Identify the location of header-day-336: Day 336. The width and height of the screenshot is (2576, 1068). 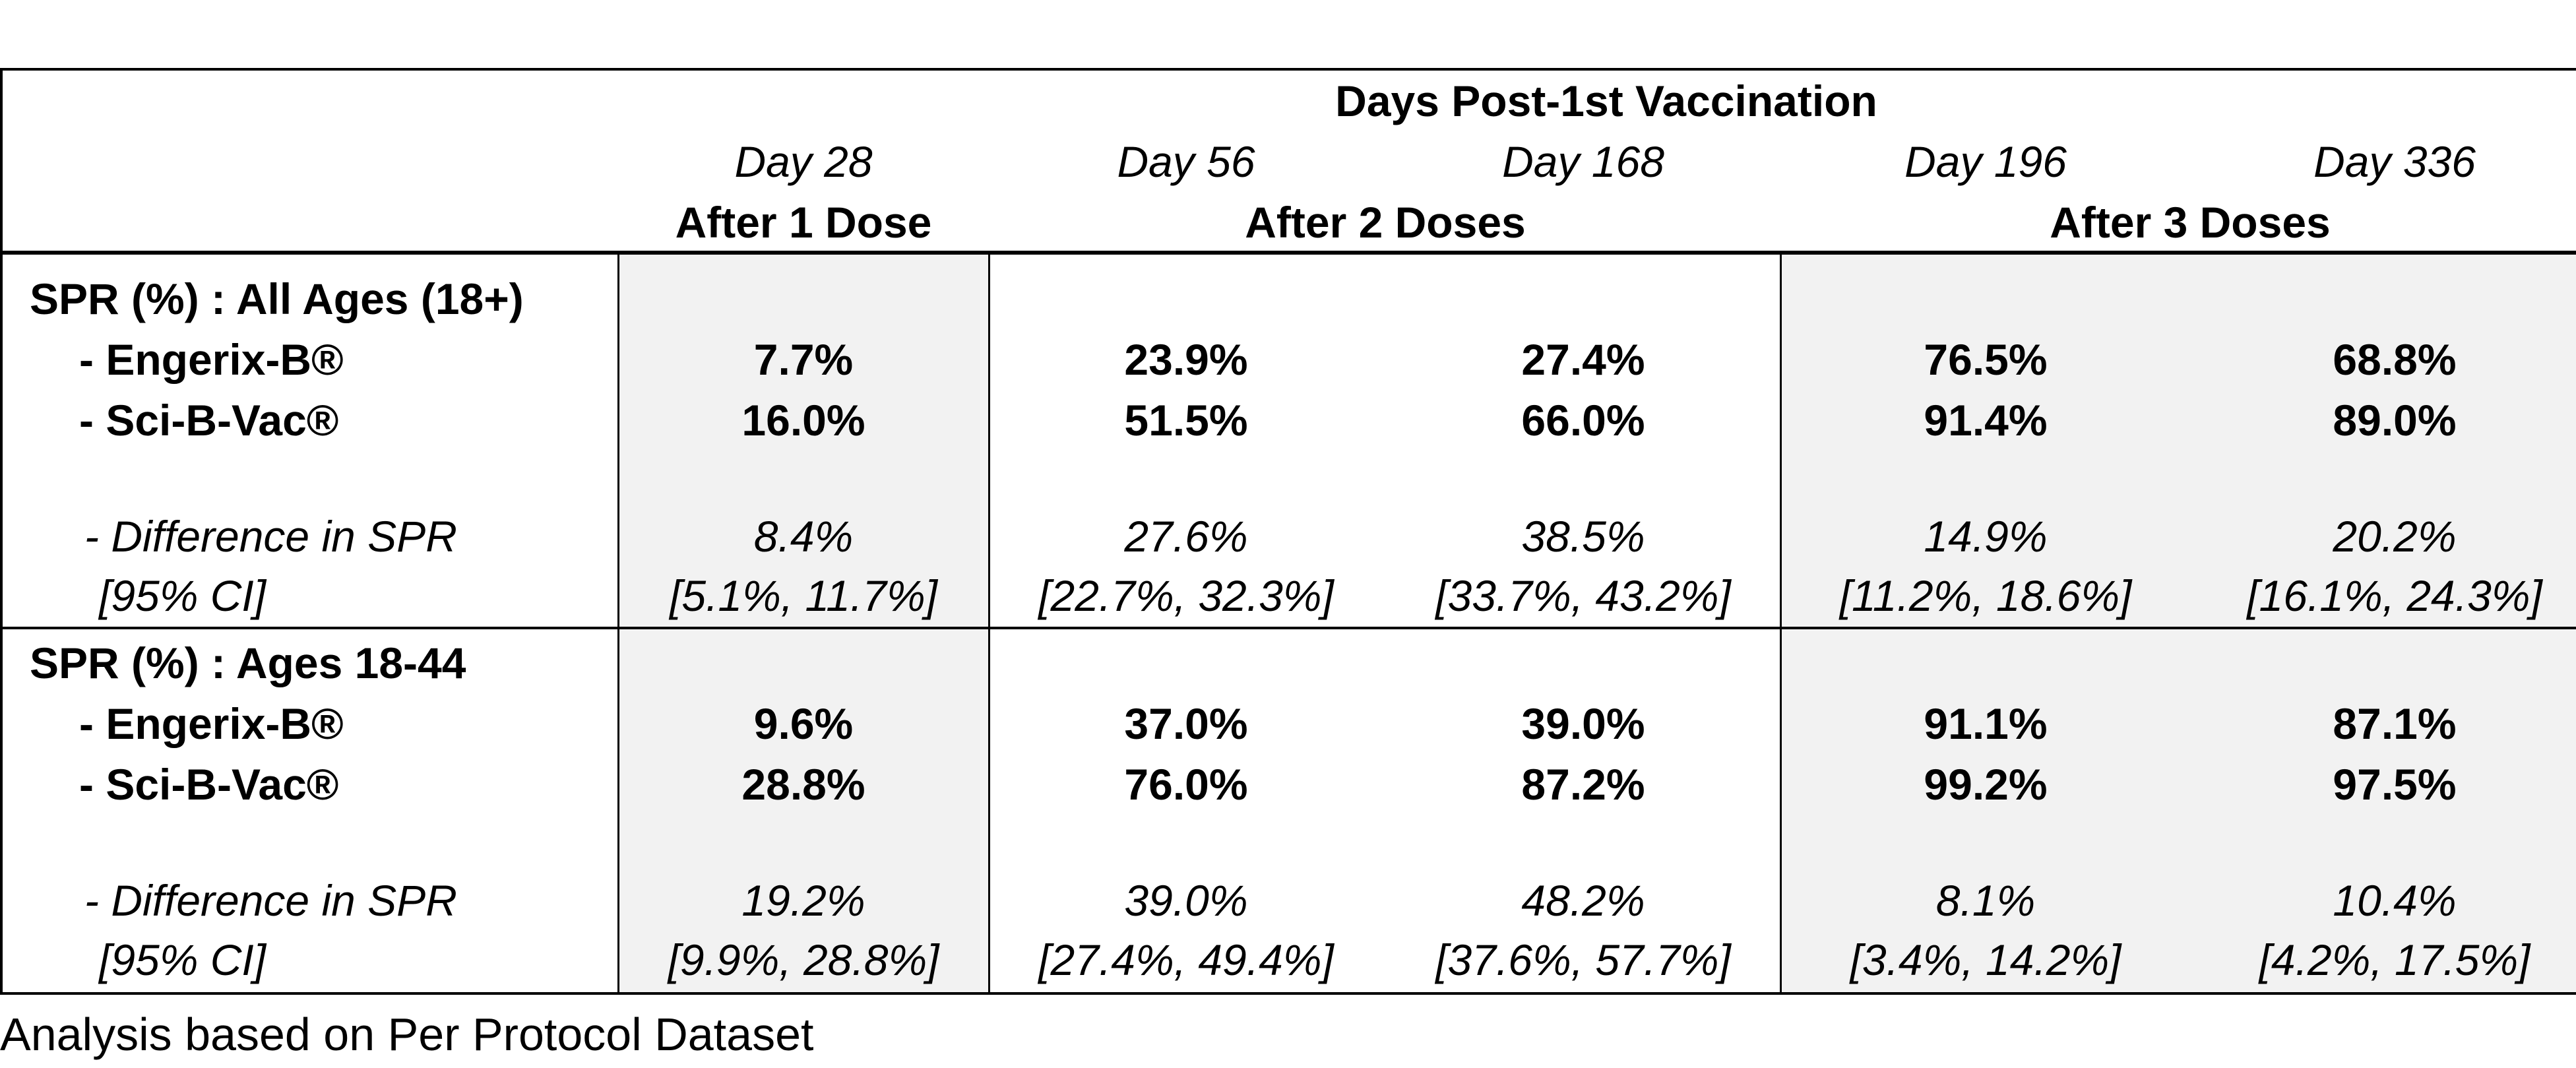
(2394, 161).